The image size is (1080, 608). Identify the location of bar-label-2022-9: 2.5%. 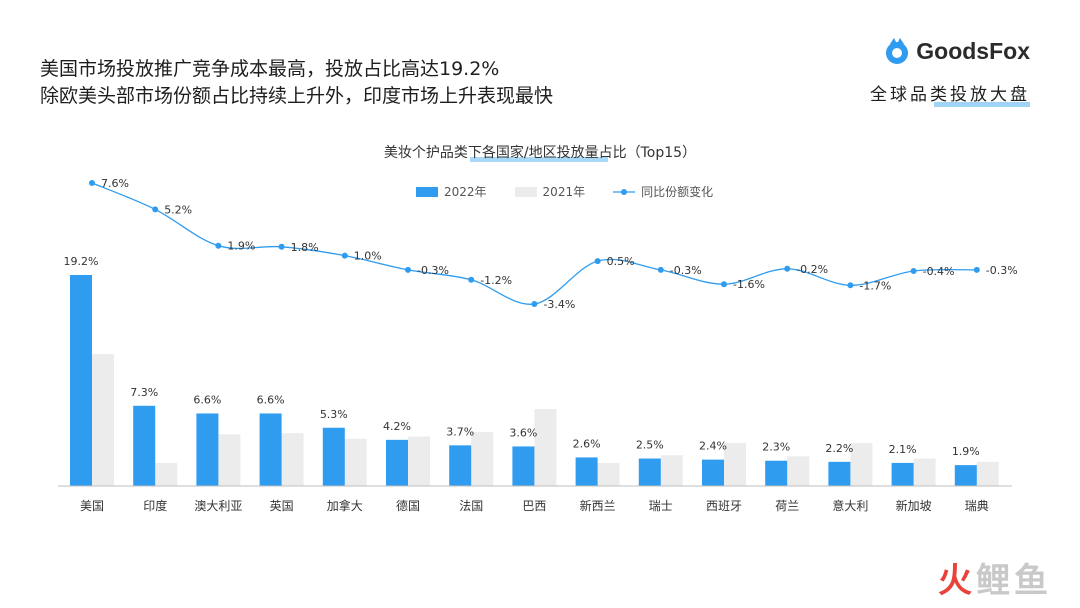
(650, 445).